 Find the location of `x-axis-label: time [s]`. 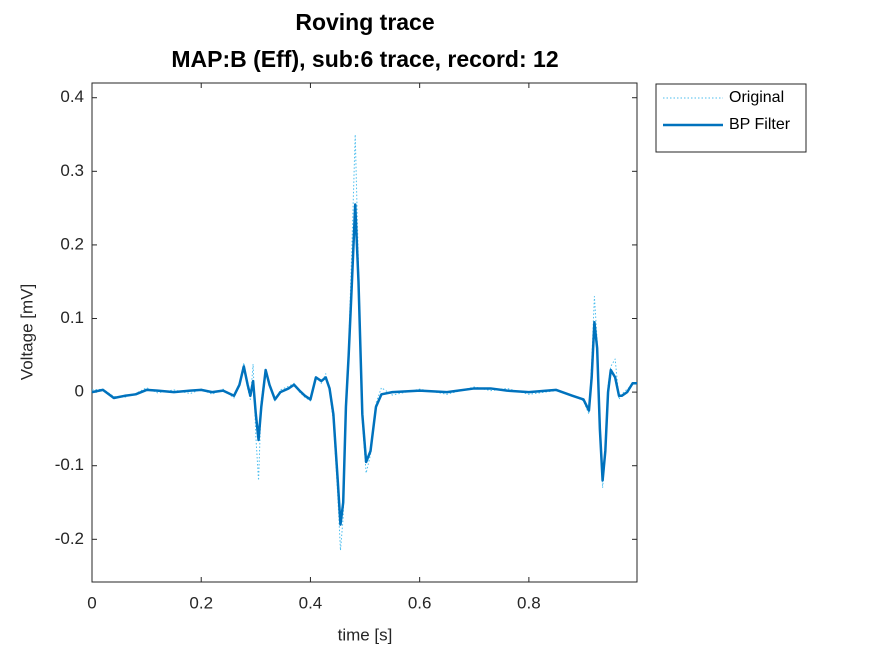

x-axis-label: time [s] is located at coordinates (365, 634).